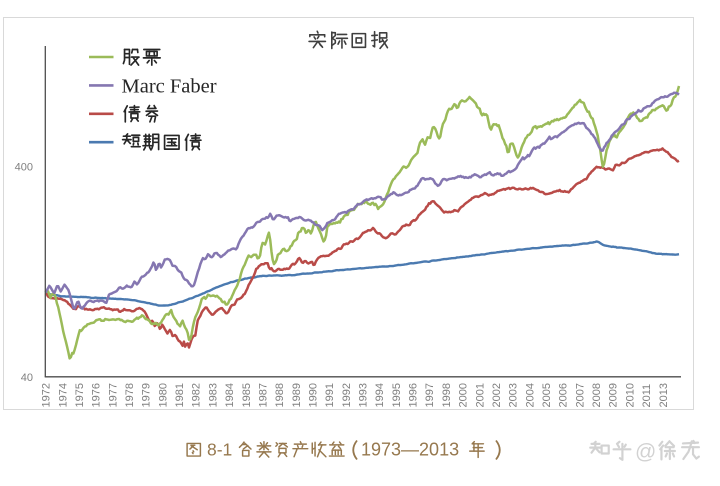 The image size is (720, 486). What do you see at coordinates (664, 395) in the screenshot?
I see `svg-text: 2013` at bounding box center [664, 395].